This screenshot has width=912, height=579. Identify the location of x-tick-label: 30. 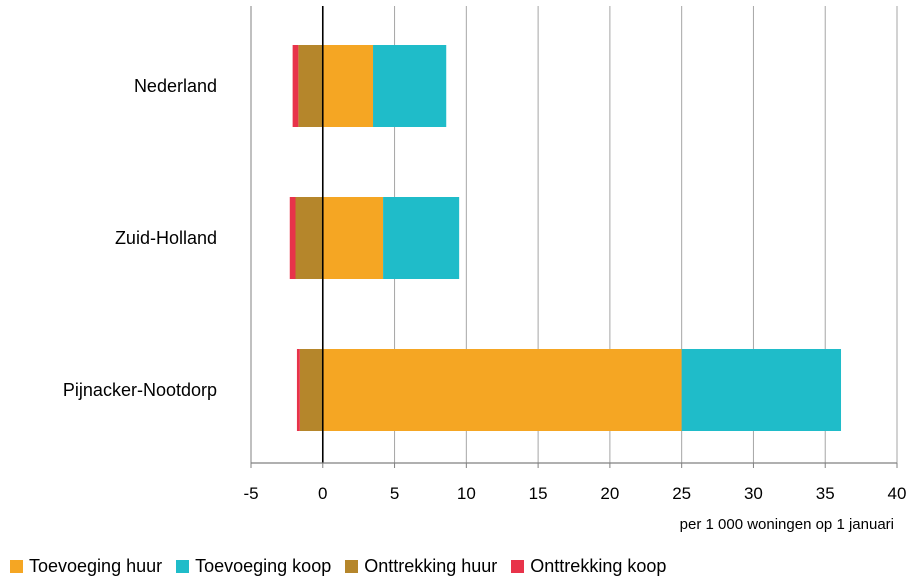
(753, 493).